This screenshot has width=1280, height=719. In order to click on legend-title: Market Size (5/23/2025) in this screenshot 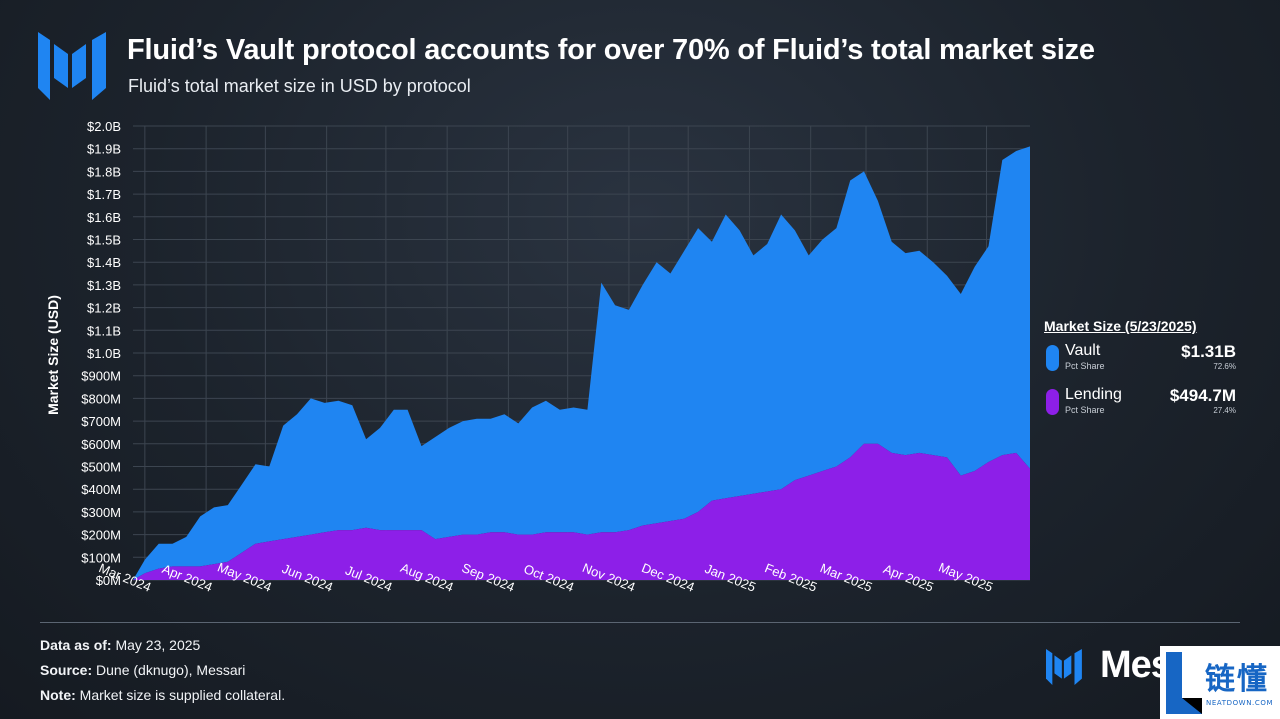, I will do `click(1120, 326)`.